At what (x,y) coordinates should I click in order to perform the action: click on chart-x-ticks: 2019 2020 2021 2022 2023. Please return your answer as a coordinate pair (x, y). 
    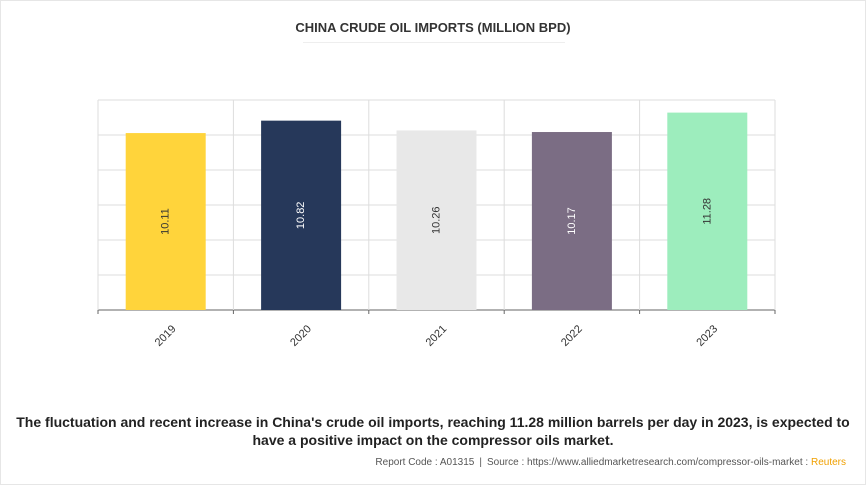
    Looking at the image, I should click on (436, 336).